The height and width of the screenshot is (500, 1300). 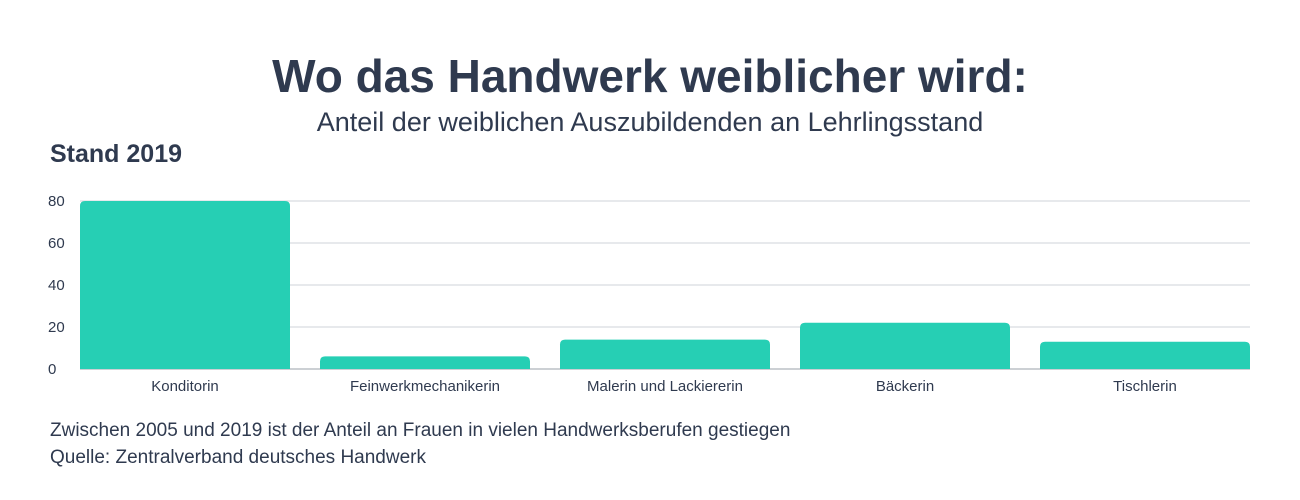 What do you see at coordinates (185, 386) in the screenshot?
I see `x-tick-label: Konditorin` at bounding box center [185, 386].